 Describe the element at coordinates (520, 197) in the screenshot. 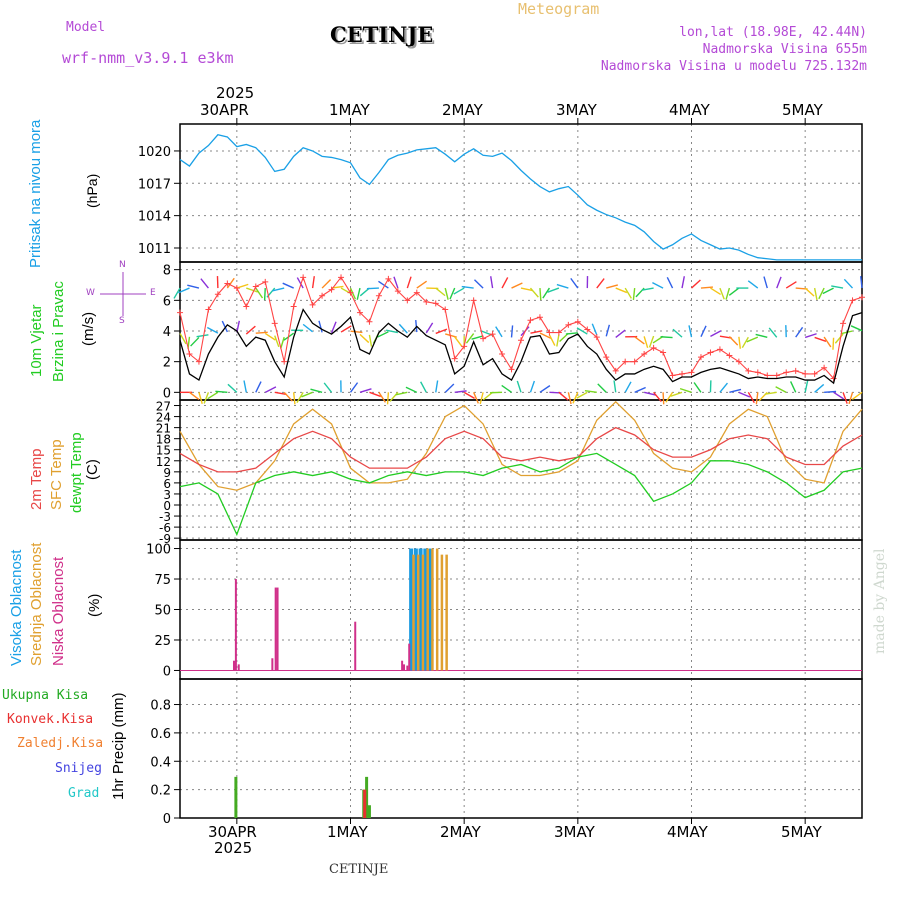

I see `pressure-line` at that location.